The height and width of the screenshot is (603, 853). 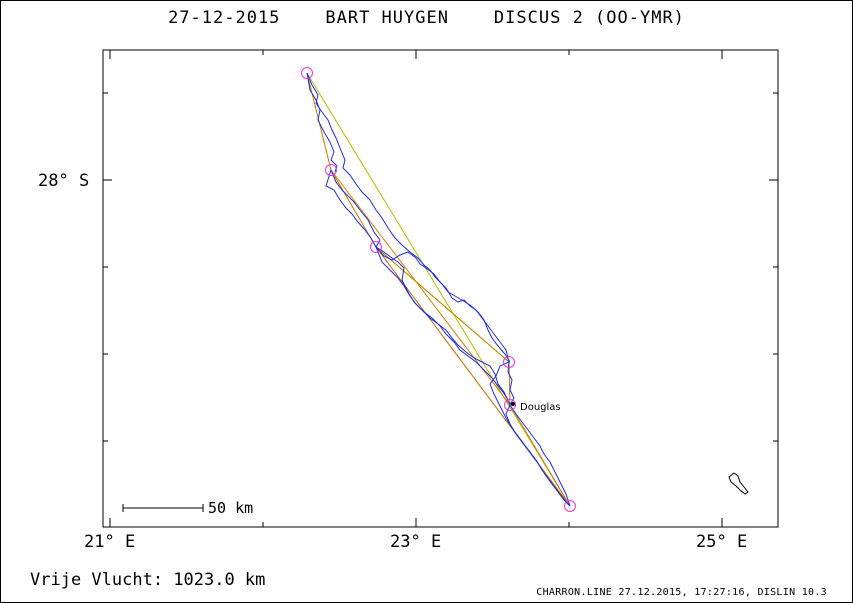 I want to click on longitude-label: 21° E, so click(x=110, y=542).